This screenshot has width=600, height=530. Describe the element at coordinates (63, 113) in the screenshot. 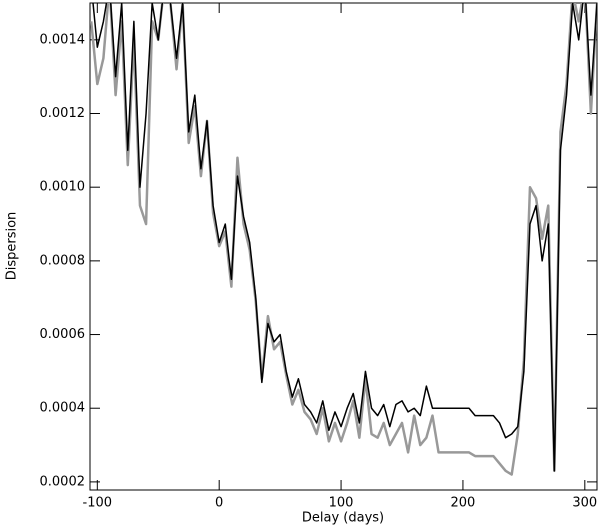

I see `y-tick-label: 0.0012` at that location.